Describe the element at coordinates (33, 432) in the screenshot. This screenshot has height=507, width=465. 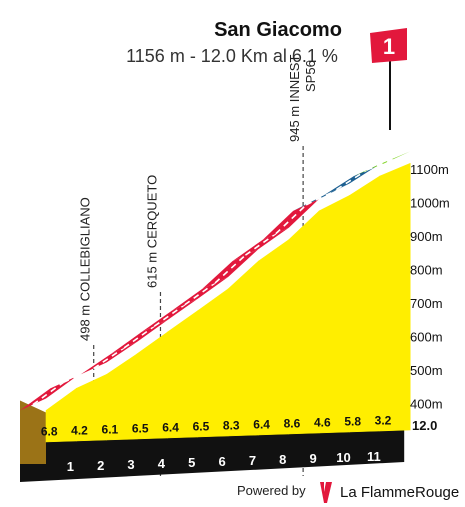
I see `profile-side-face` at that location.